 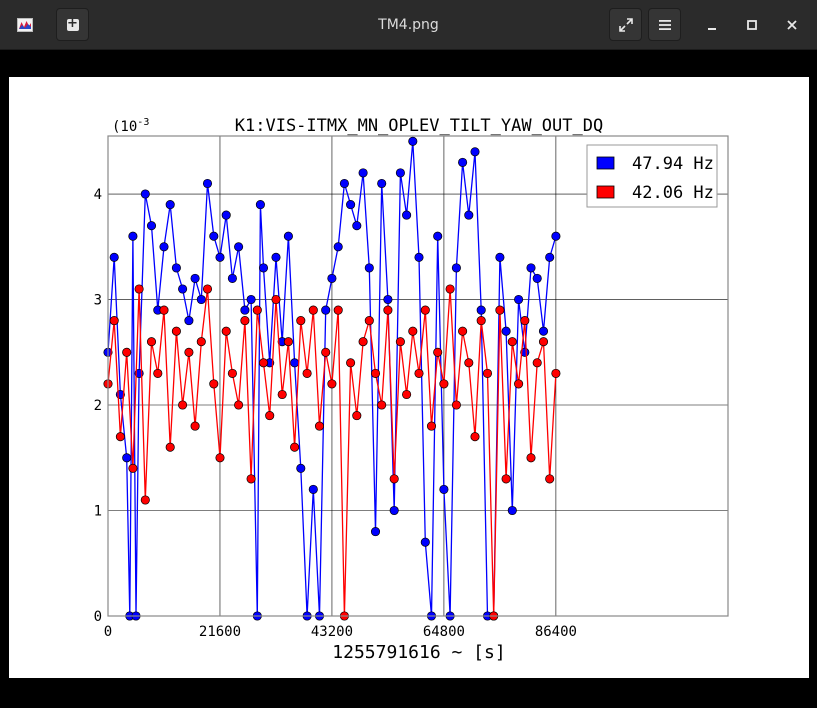 I want to click on maximize-icon, so click(x=752, y=25).